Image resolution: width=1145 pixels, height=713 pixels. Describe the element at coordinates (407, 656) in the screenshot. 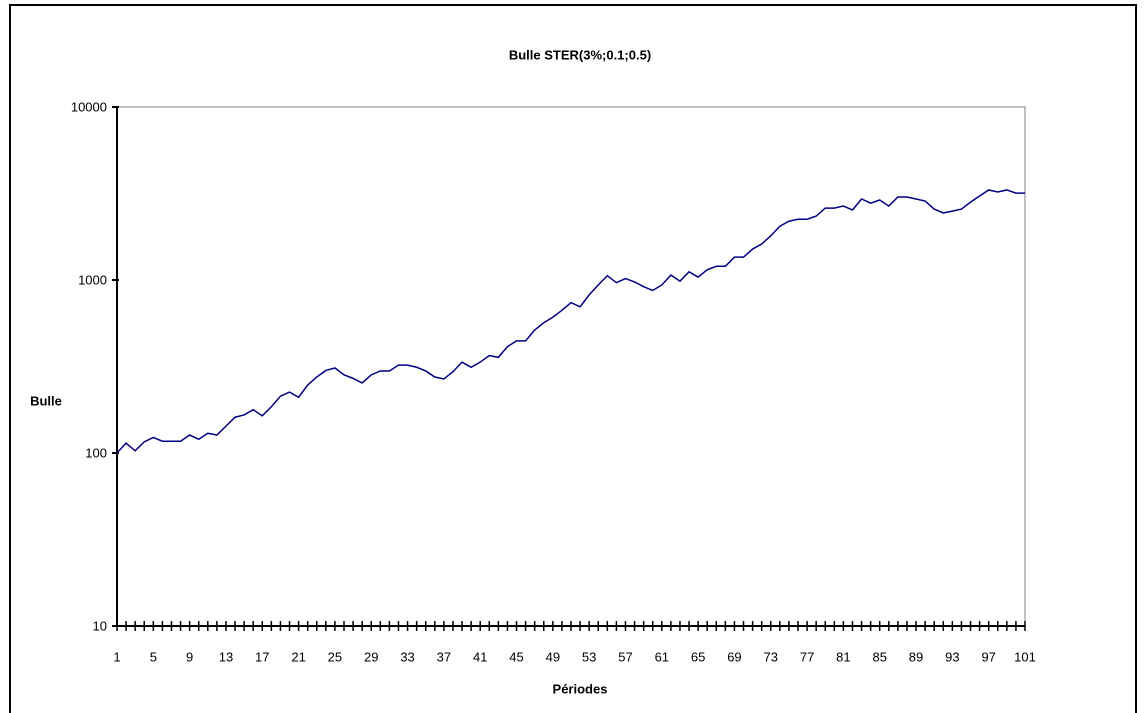

I see `x-tick-label: 33` at that location.